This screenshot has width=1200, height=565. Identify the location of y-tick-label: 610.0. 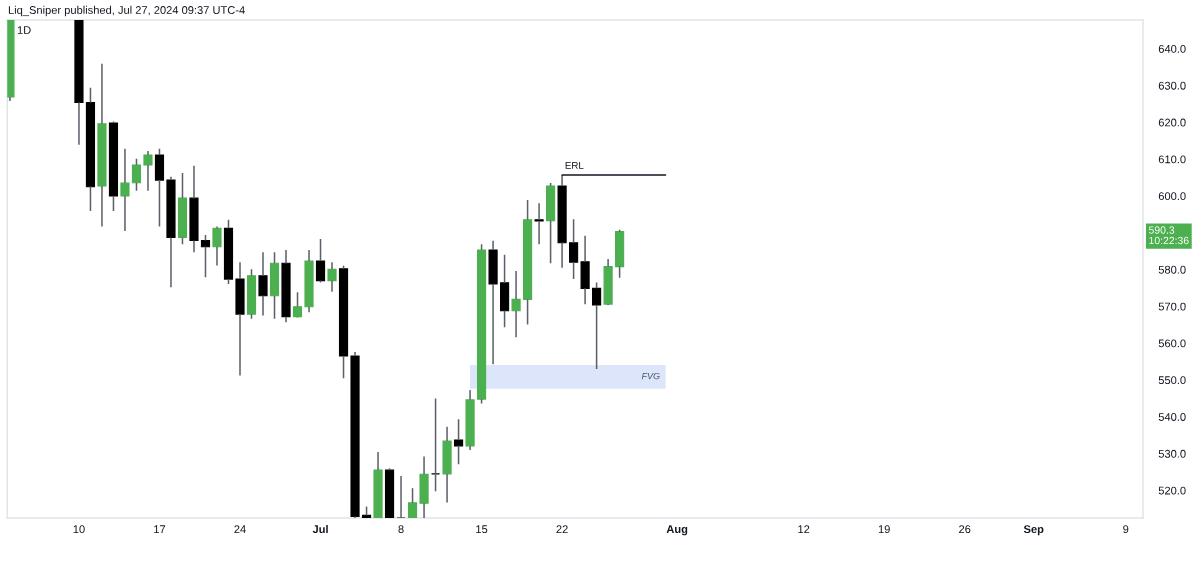
(1172, 159).